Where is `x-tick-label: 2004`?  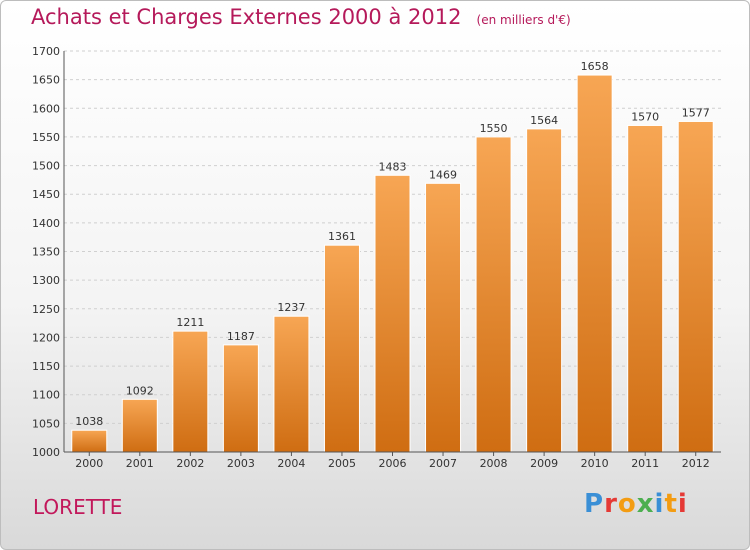
x-tick-label: 2004 is located at coordinates (291, 463).